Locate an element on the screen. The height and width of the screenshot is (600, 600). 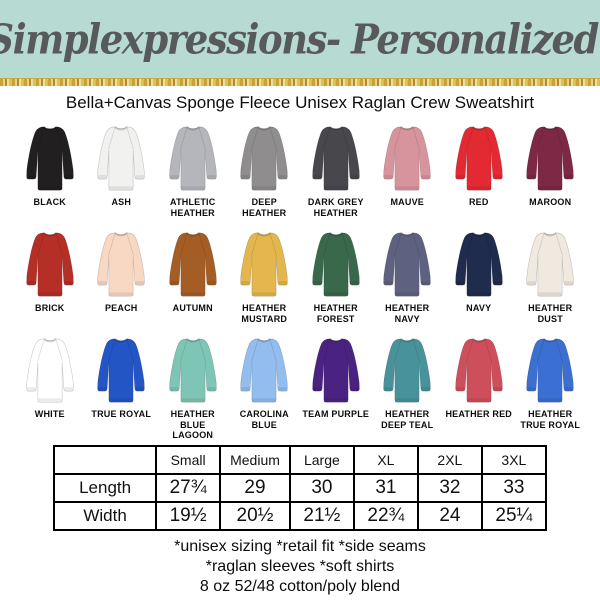
measurement-value: 25¼ is located at coordinates (513, 516).